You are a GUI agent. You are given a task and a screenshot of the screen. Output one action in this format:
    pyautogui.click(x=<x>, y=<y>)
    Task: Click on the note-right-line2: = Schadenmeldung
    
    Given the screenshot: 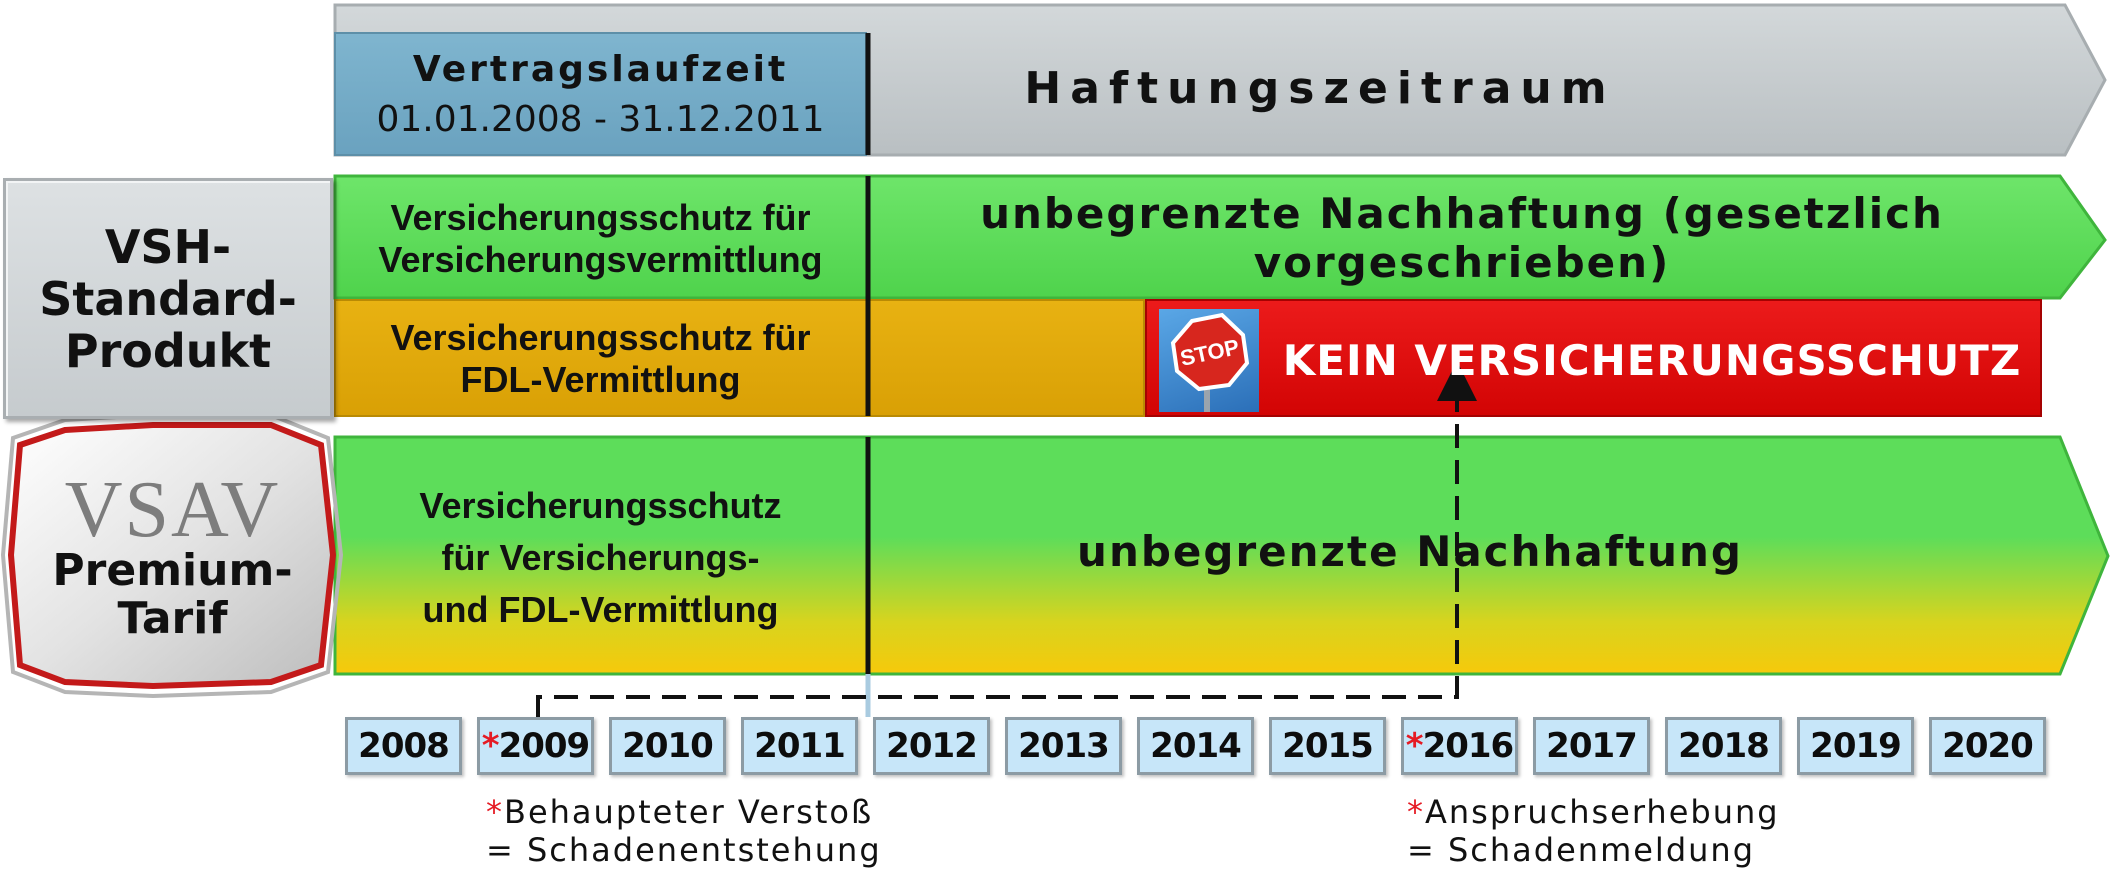 What is the action you would take?
    pyautogui.click(x=1581, y=850)
    